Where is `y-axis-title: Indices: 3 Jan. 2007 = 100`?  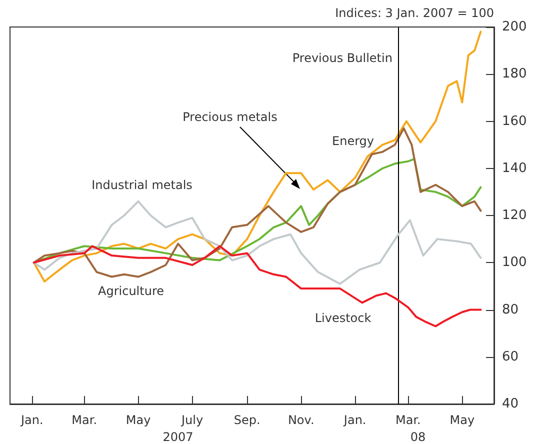 y-axis-title: Indices: 3 Jan. 2007 = 100 is located at coordinates (414, 13).